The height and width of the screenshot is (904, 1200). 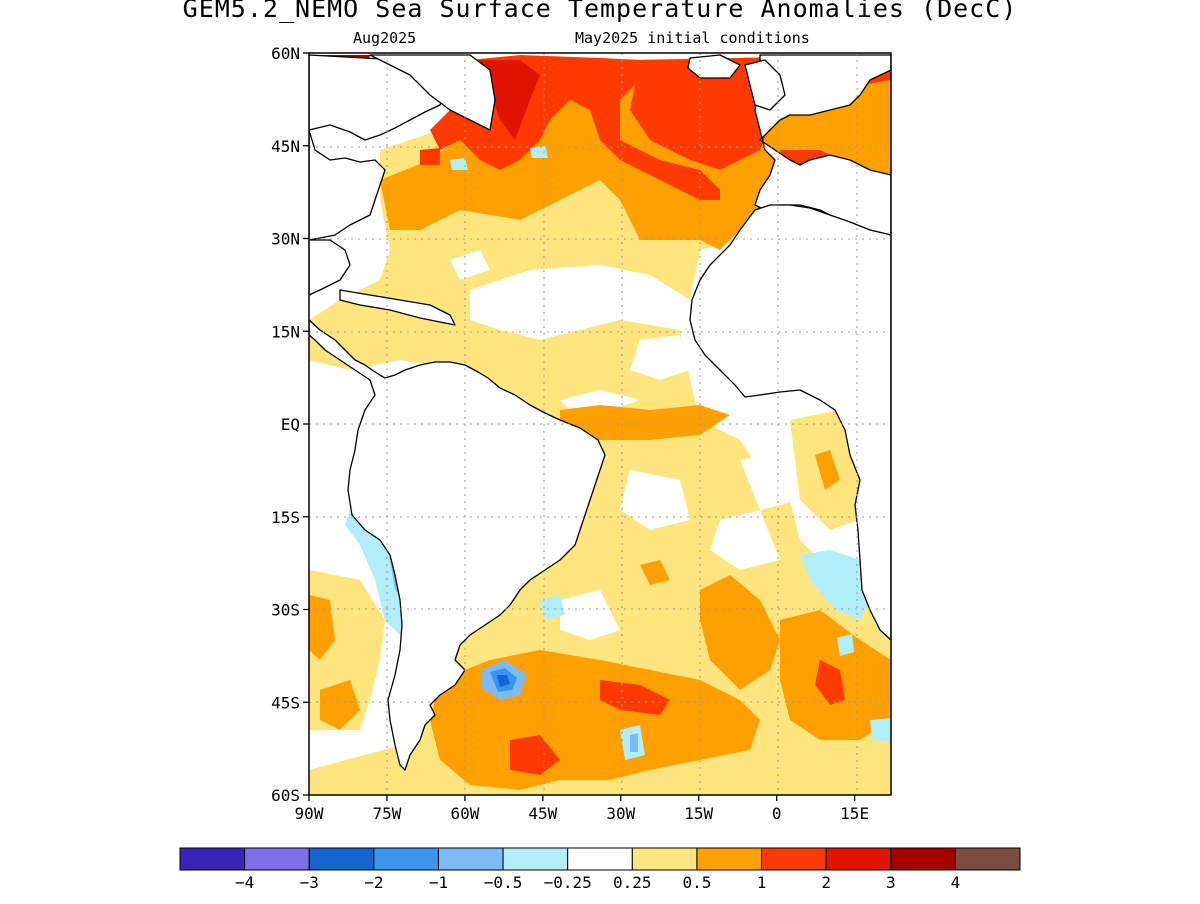 I want to click on lat-tick-label: 45N, so click(x=285, y=146).